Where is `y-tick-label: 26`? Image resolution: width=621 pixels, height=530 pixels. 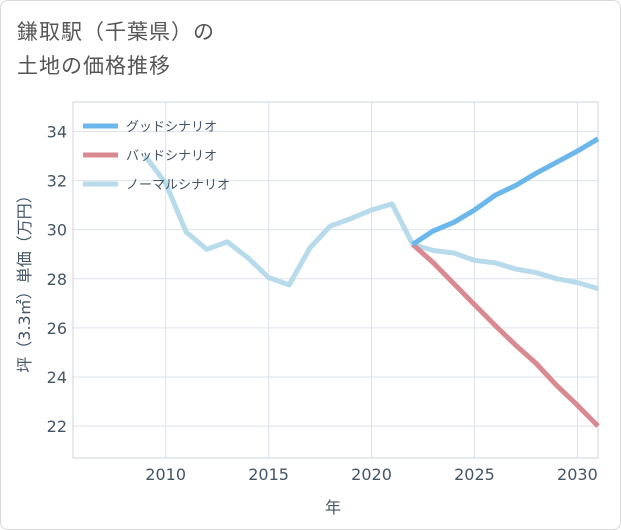
y-tick-label: 26 is located at coordinates (57, 328).